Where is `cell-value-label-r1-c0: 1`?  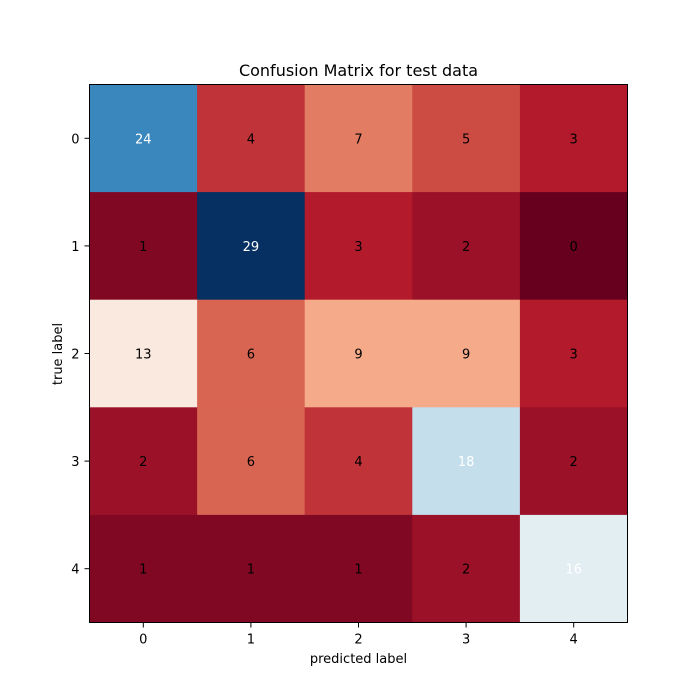
cell-value-label-r1-c0: 1 is located at coordinates (143, 247).